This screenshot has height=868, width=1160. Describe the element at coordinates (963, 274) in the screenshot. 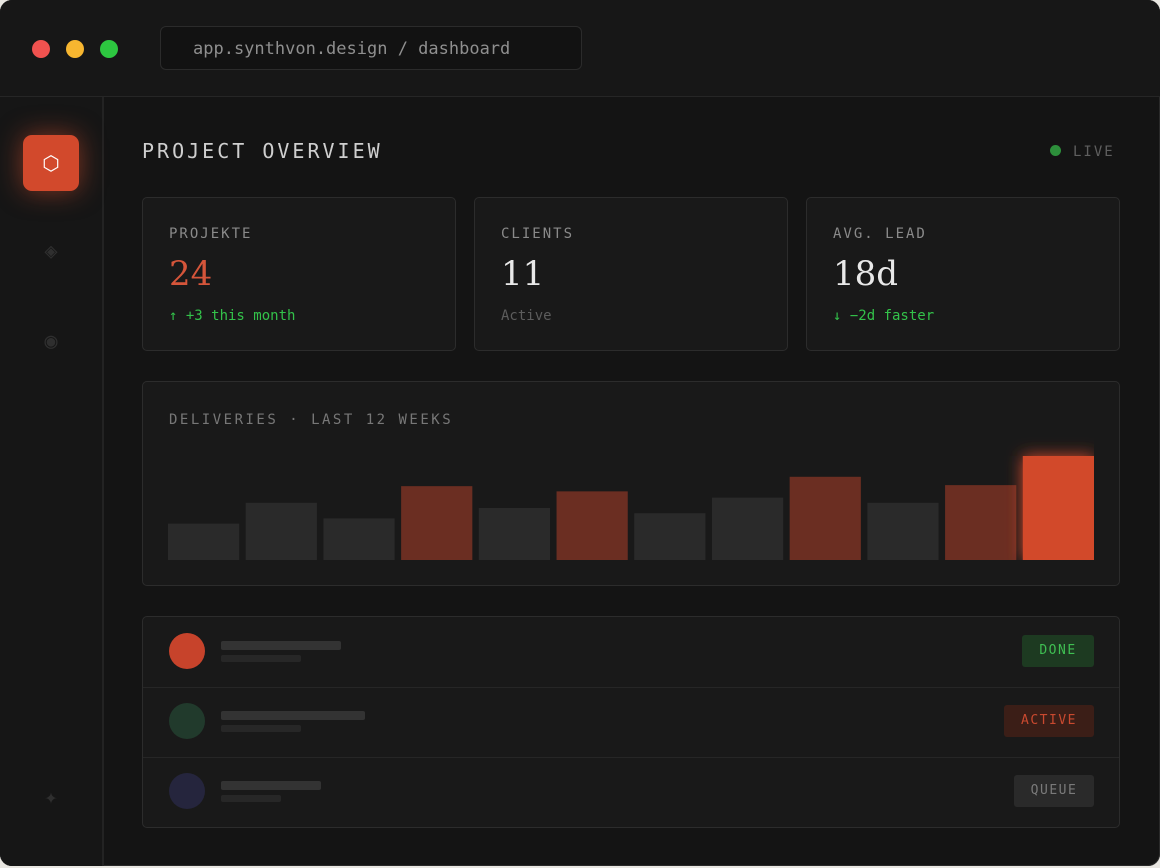

I see `stat-card-avg-lead: AVG. LEAD 18d ↓ −2d faster` at that location.